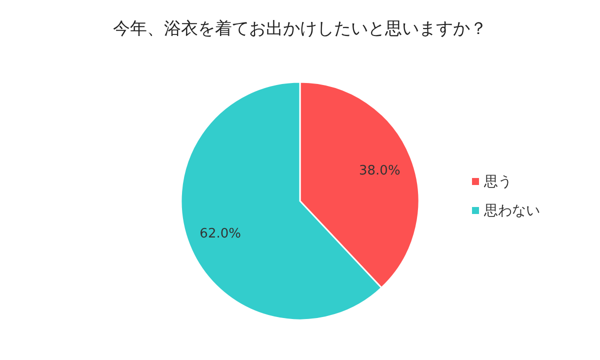 The image size is (600, 360). I want to click on legend-label: 思わない, so click(511, 211).